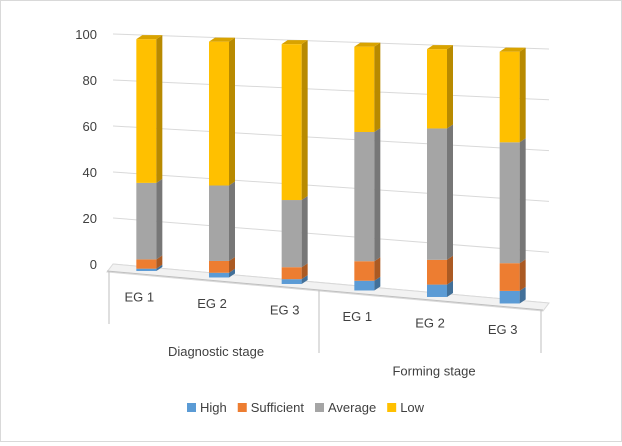  Describe the element at coordinates (90, 80) in the screenshot. I see `y-tick-label: 80` at that location.